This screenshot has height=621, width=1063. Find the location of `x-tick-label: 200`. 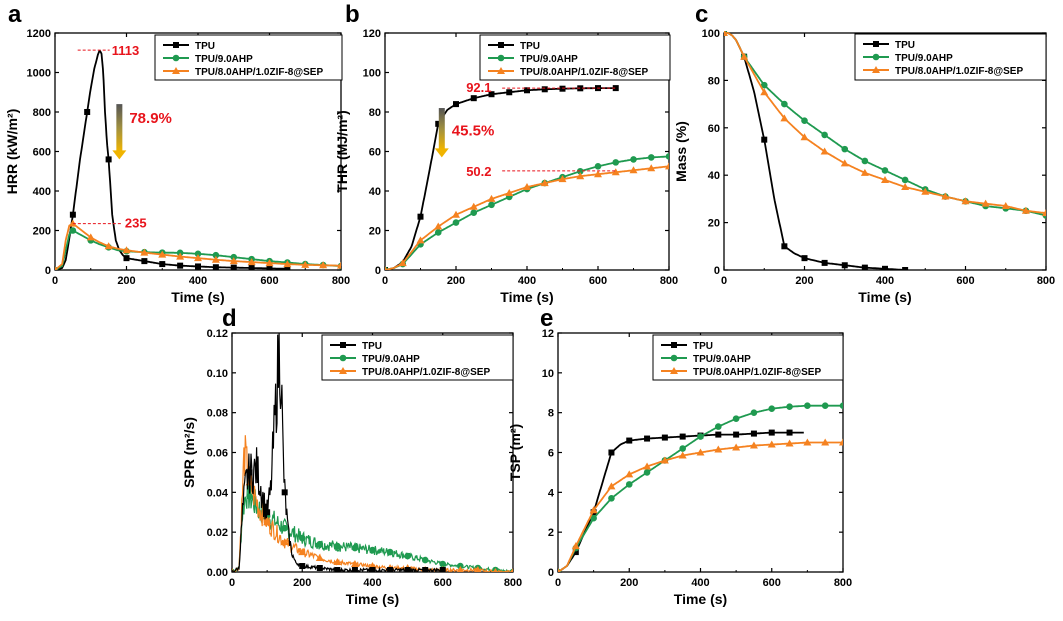

x-tick-label: 200 is located at coordinates (126, 281).